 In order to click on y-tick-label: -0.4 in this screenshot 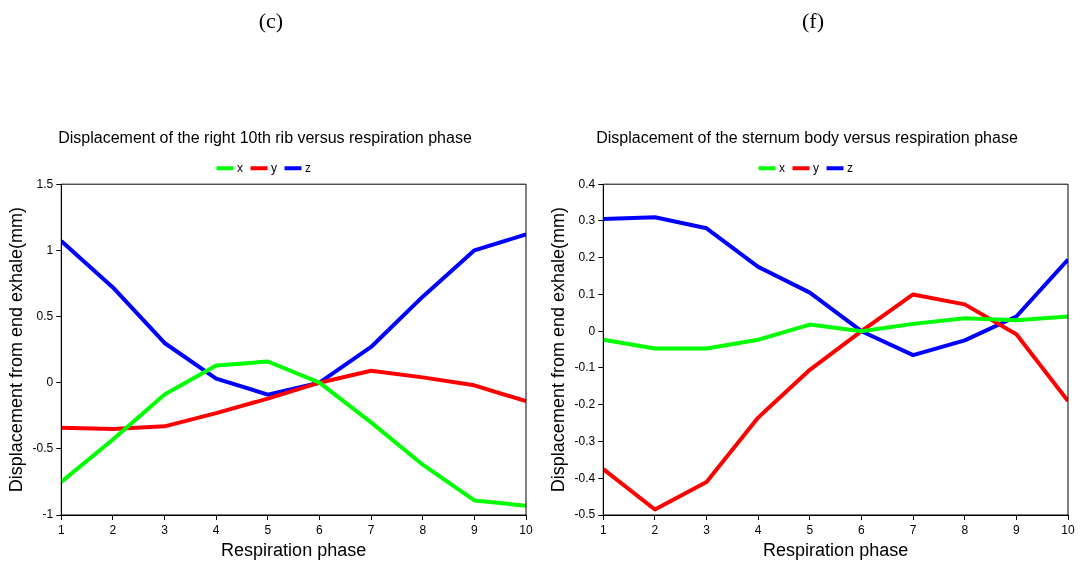, I will do `click(585, 477)`.